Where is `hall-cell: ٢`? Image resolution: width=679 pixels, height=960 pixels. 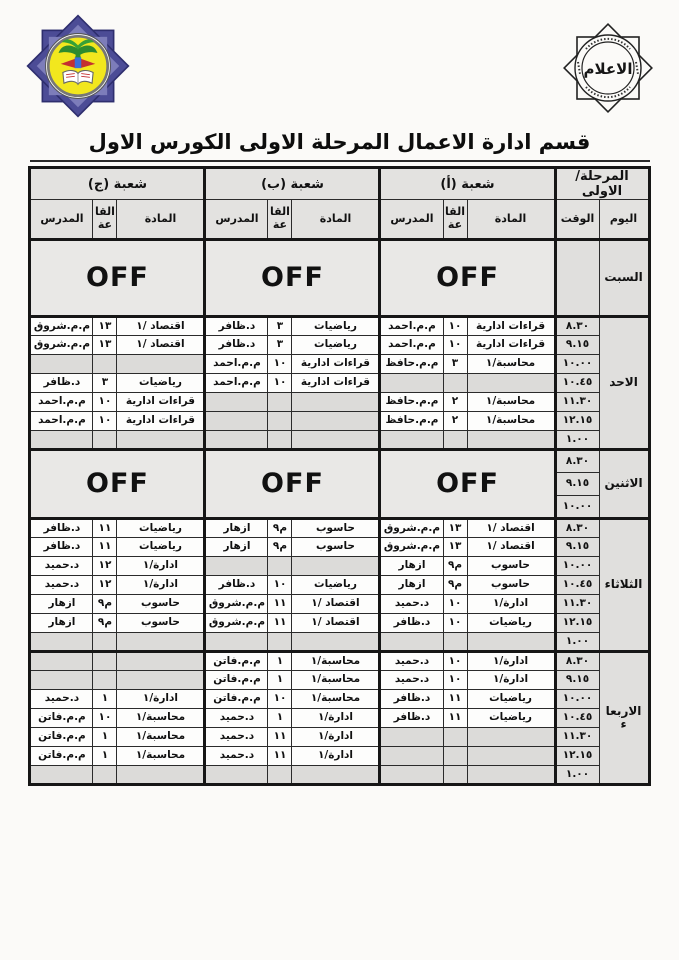 hall-cell: ٢ is located at coordinates (455, 421).